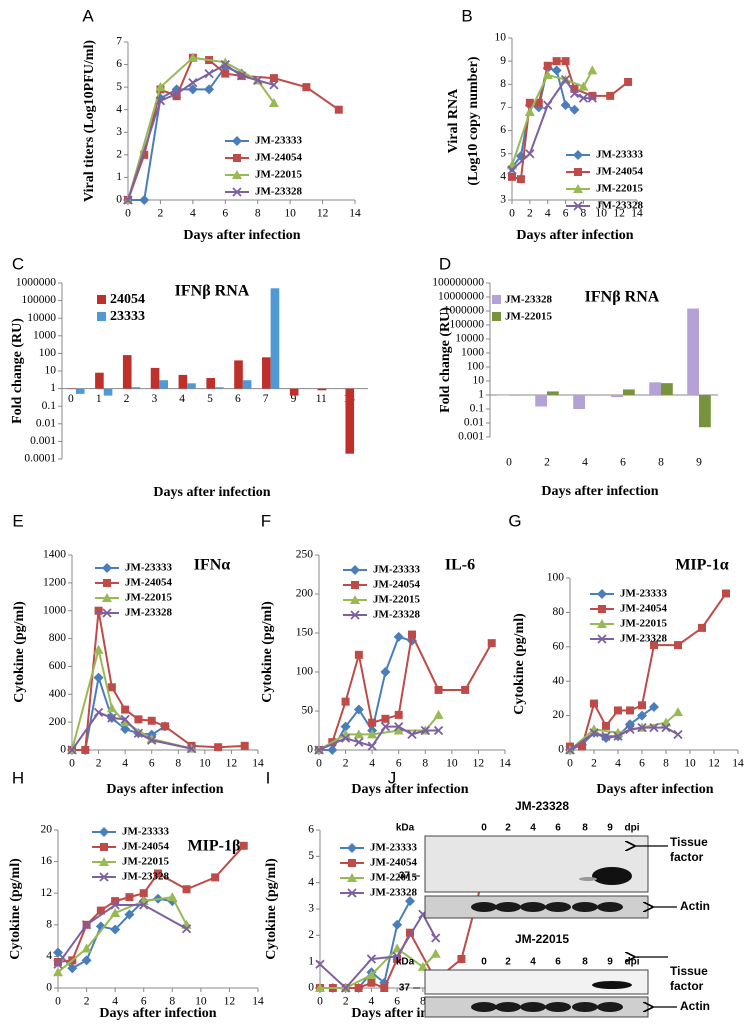  I want to click on legend-label: JM-23333, so click(397, 570).